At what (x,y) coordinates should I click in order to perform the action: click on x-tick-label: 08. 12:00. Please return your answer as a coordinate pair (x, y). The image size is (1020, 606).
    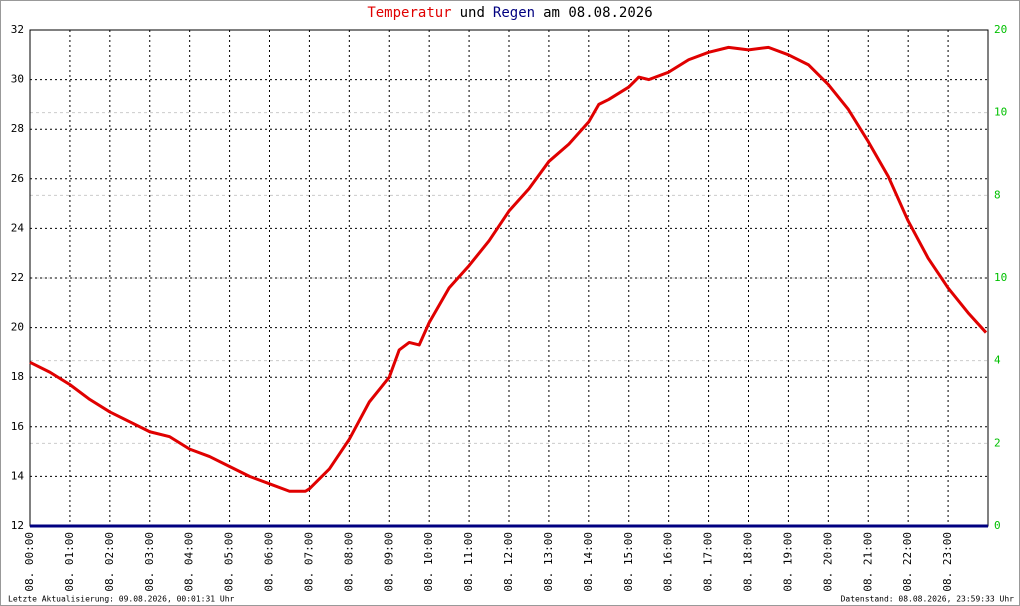
    Looking at the image, I should click on (508, 562).